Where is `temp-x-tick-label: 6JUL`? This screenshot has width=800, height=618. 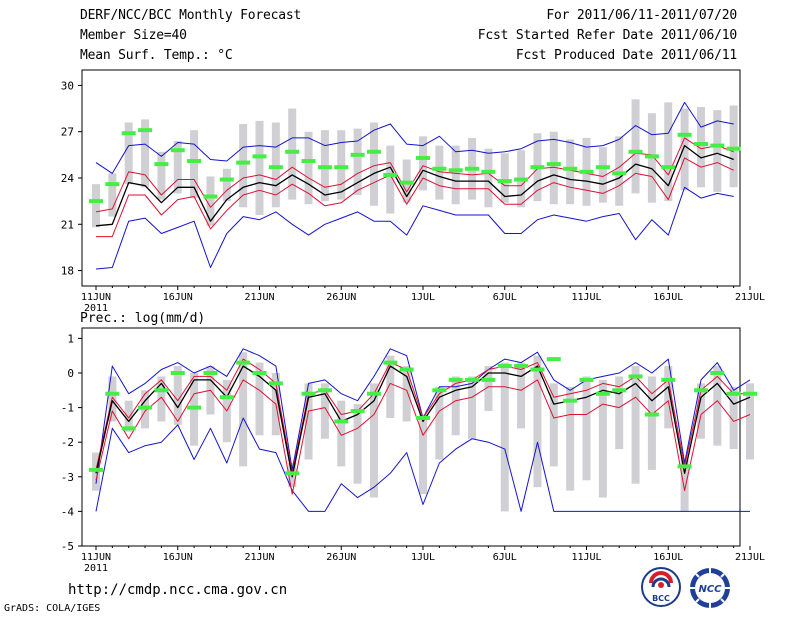
temp-x-tick-label: 6JUL is located at coordinates (505, 297).